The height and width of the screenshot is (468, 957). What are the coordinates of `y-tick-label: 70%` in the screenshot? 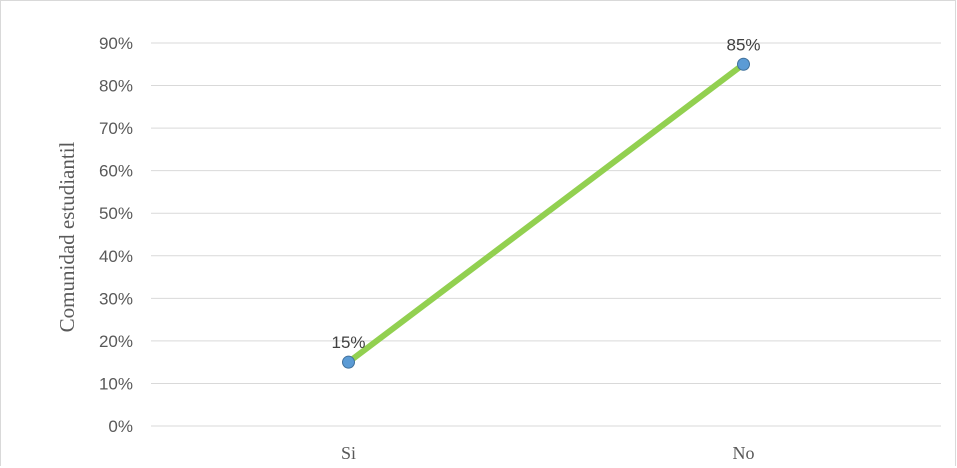 It's located at (116, 128).